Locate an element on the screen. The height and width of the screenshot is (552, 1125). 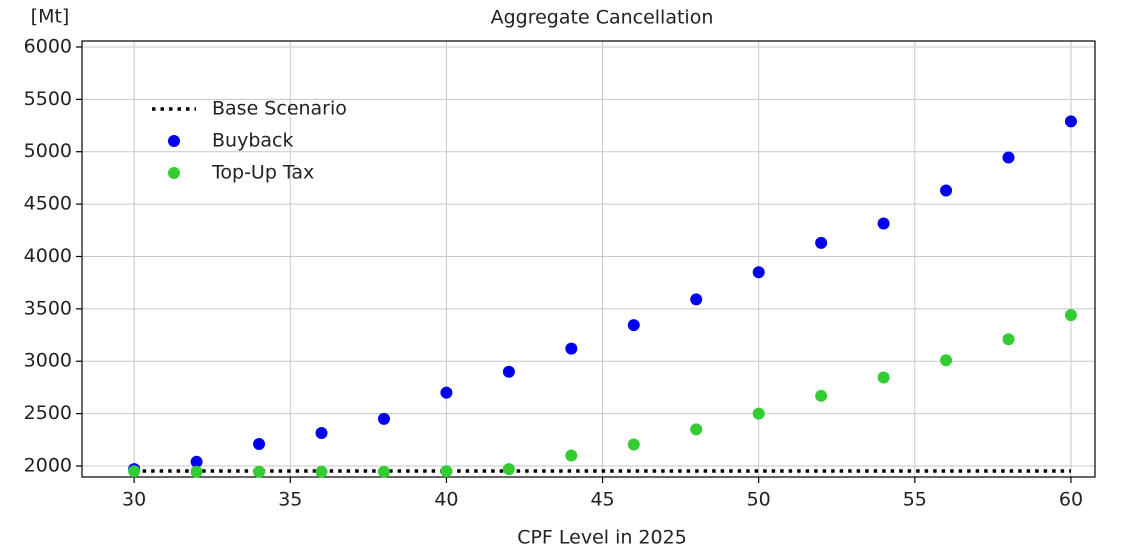
y-tick-label: 3000 is located at coordinates (48, 361).